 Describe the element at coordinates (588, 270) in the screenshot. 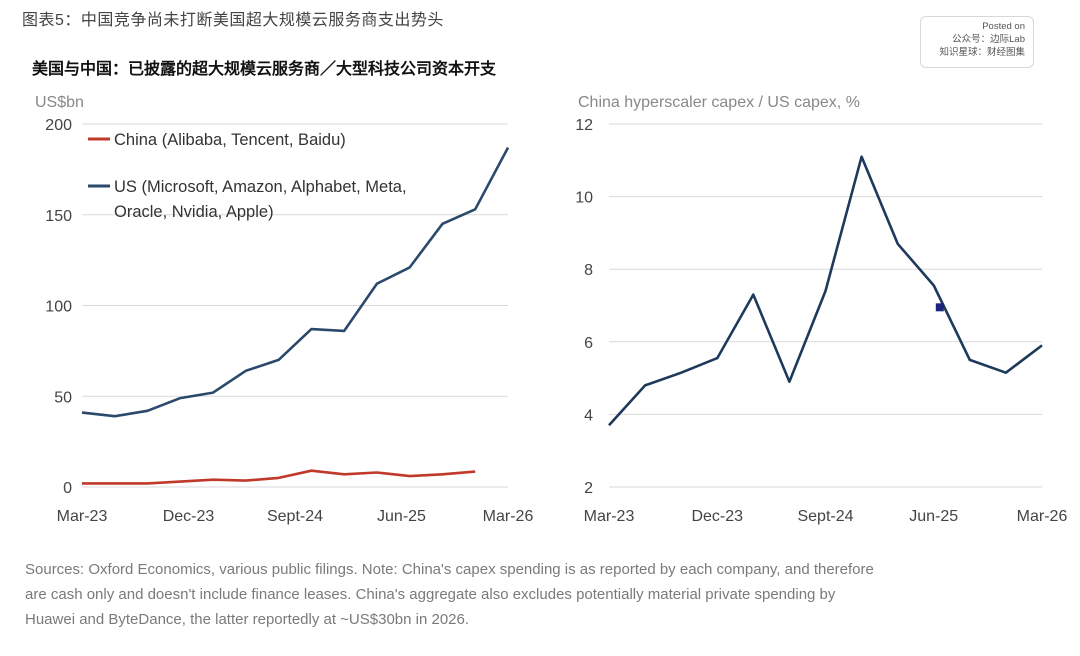

I see `y-tick-label: 8` at that location.